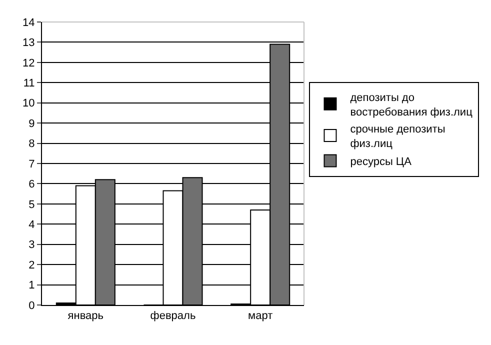  What do you see at coordinates (31, 245) in the screenshot?
I see `y-tick-label: 3` at bounding box center [31, 245].